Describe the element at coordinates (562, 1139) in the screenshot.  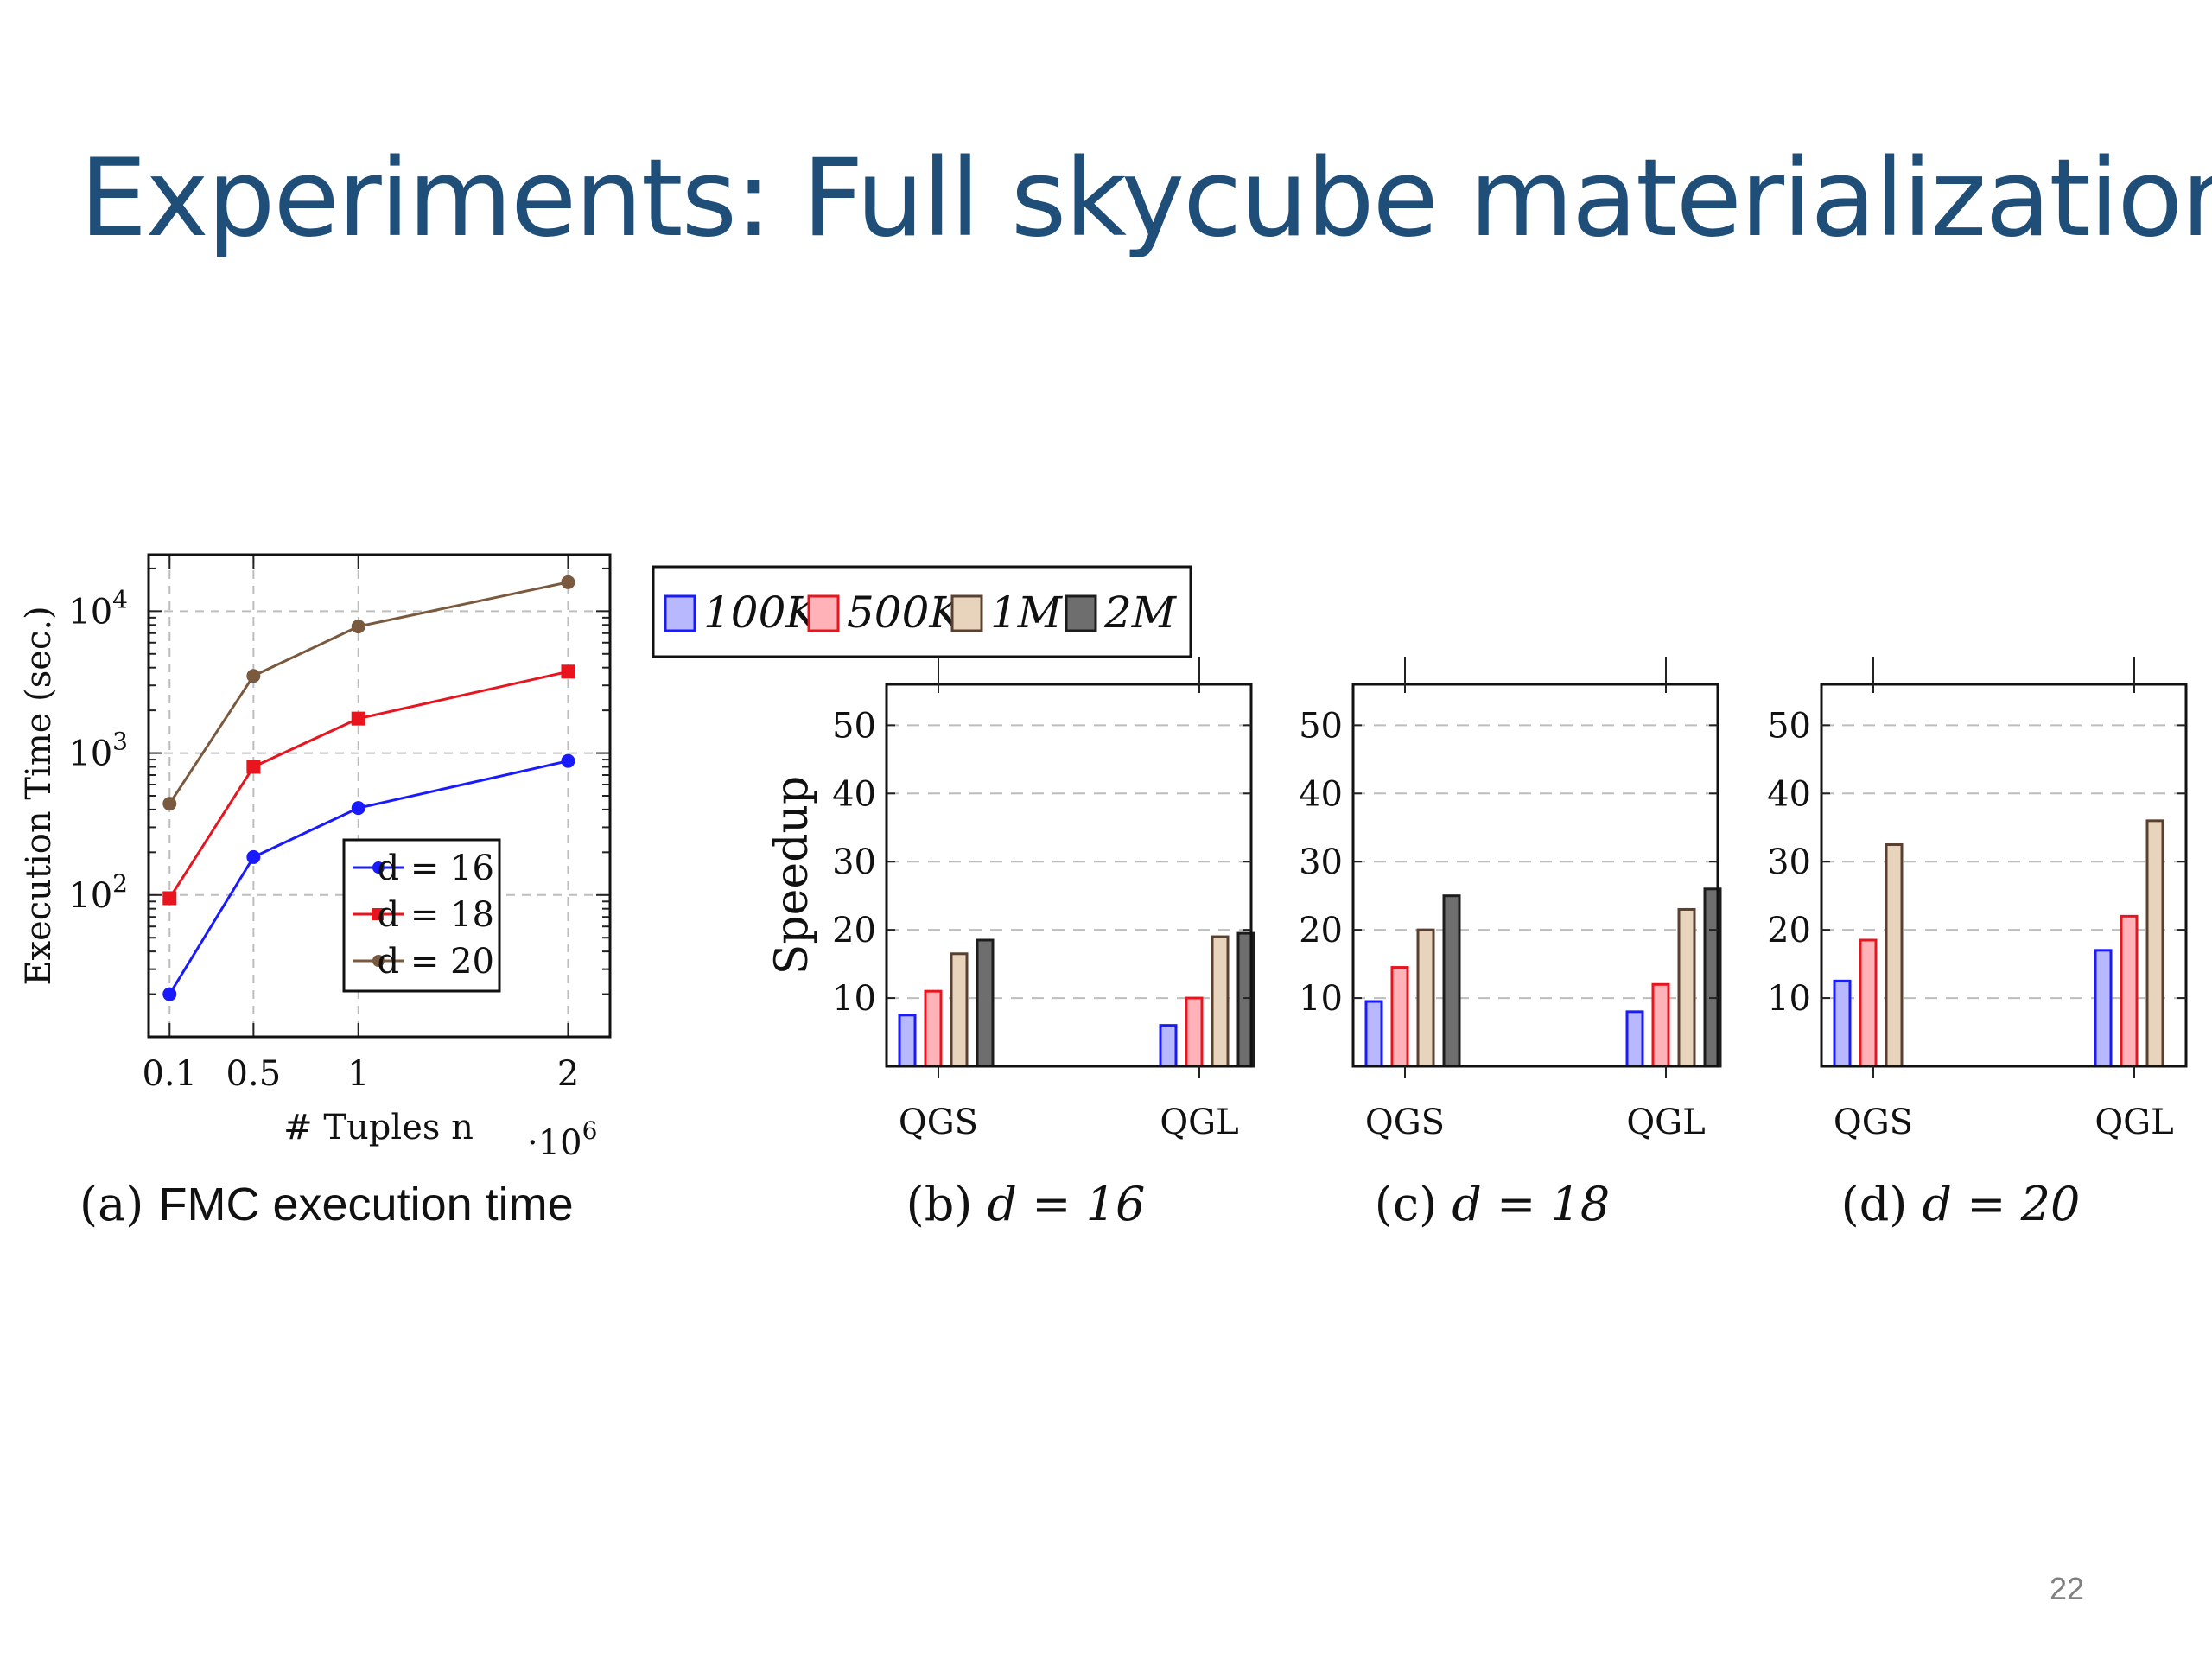
I see `x-multiplier: ·106` at that location.